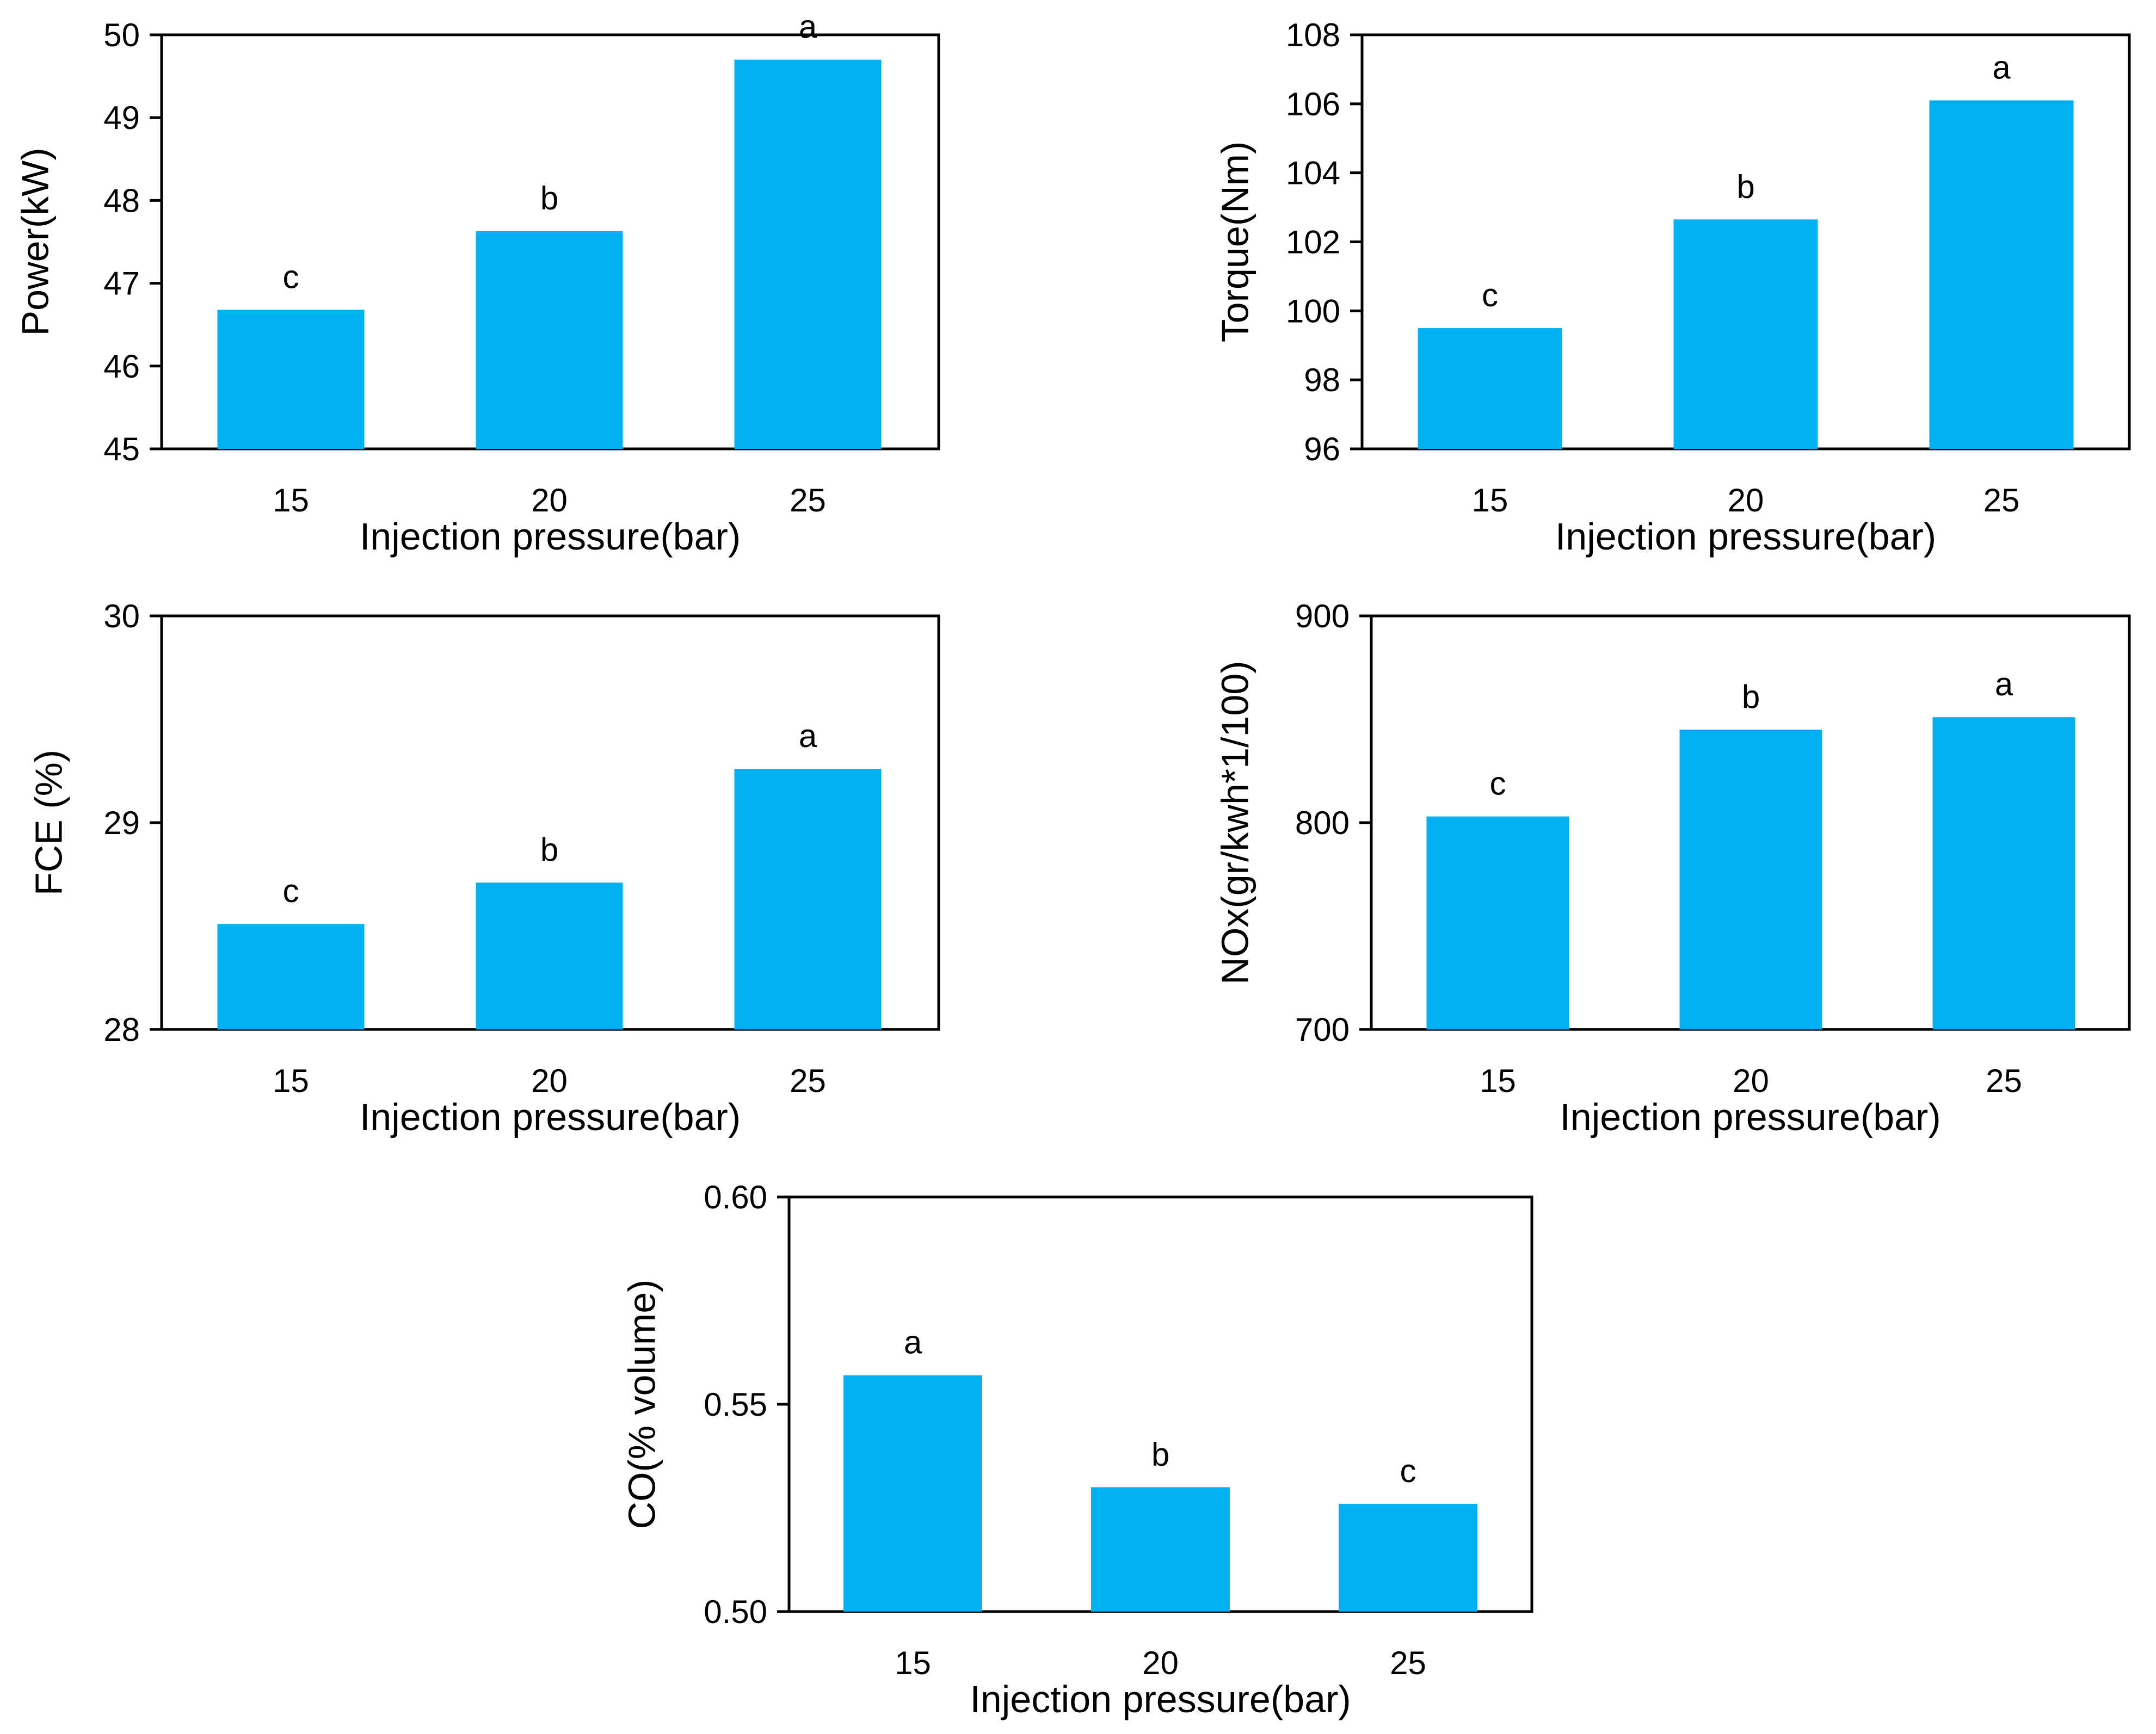  I want to click on y-tick-label: 50, so click(121, 35).